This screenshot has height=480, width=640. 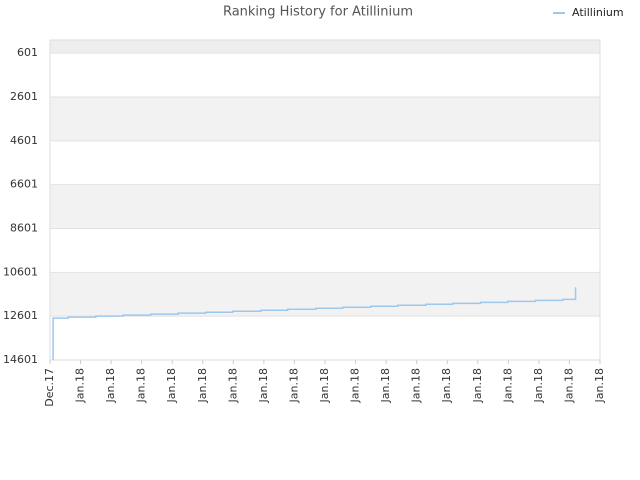 What do you see at coordinates (314, 323) in the screenshot?
I see `series-line` at bounding box center [314, 323].